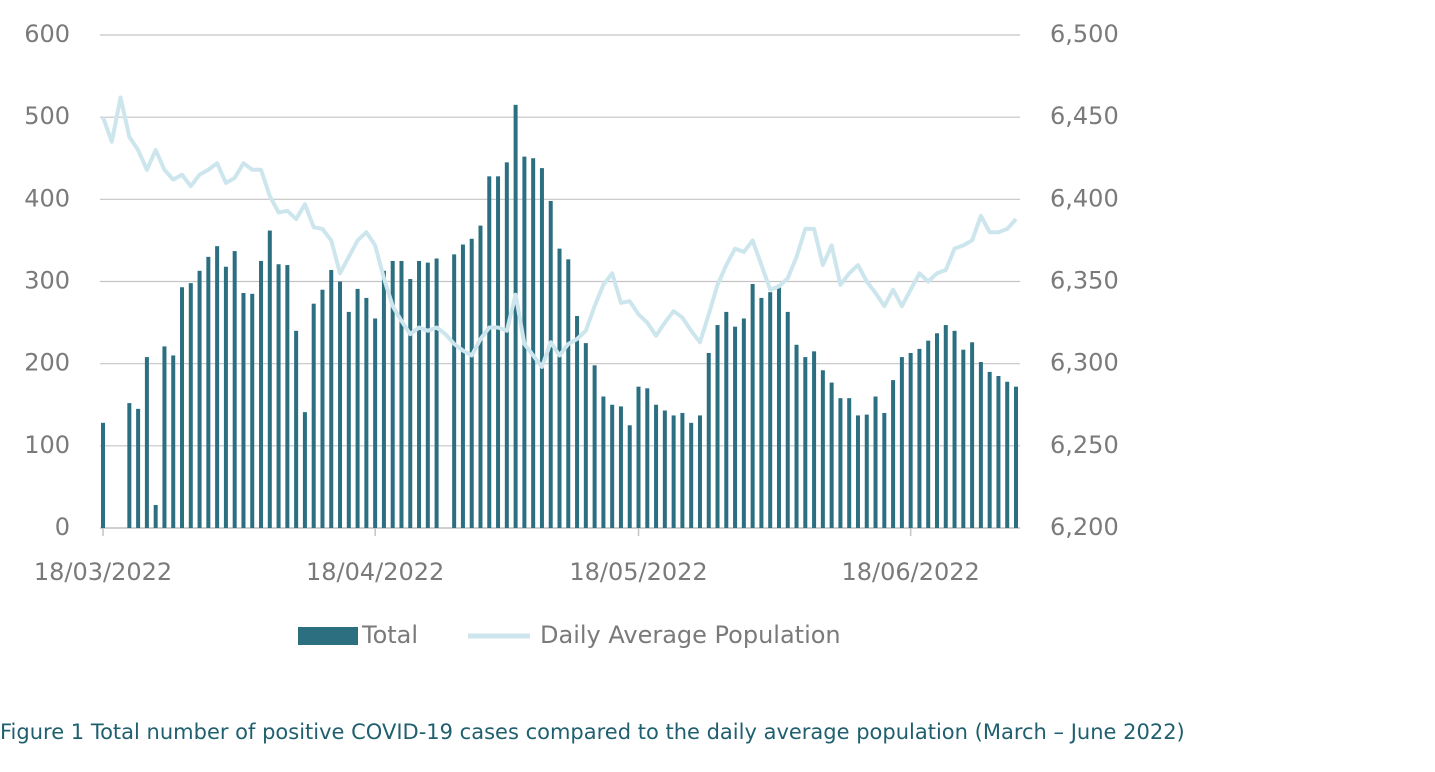  I want to click on y2-tick-label: 6,250, so click(1084, 445).